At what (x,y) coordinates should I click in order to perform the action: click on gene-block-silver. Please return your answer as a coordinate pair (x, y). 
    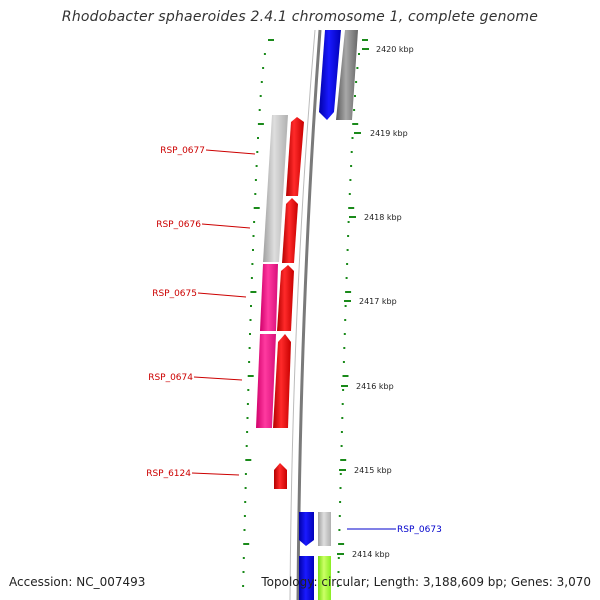
    Looking at the image, I should click on (275, 188).